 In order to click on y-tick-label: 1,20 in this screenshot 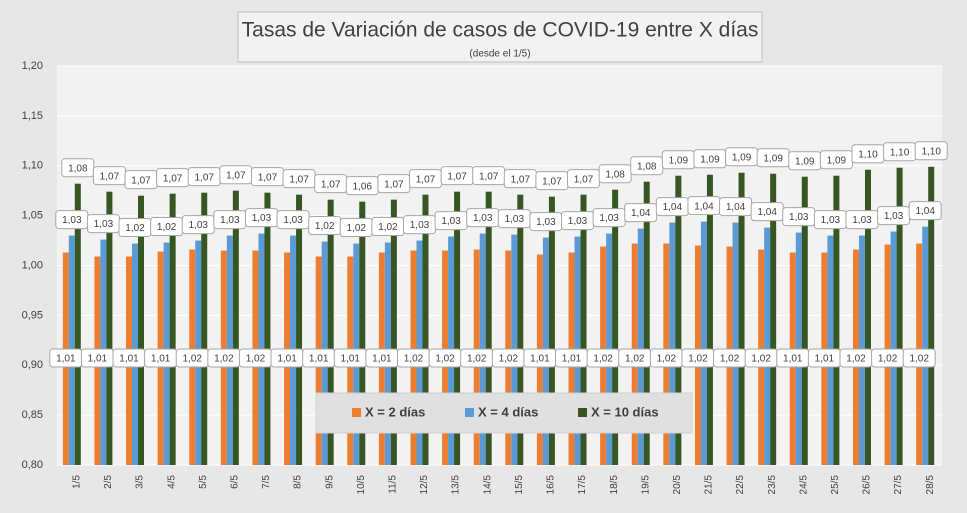, I will do `click(32, 66)`.